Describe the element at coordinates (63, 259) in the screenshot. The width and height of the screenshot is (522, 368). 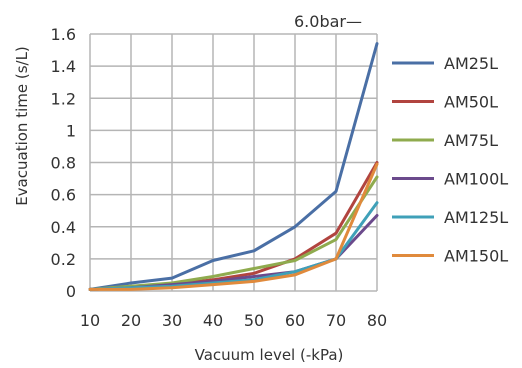
I see `y-tick-label: 0.2` at that location.